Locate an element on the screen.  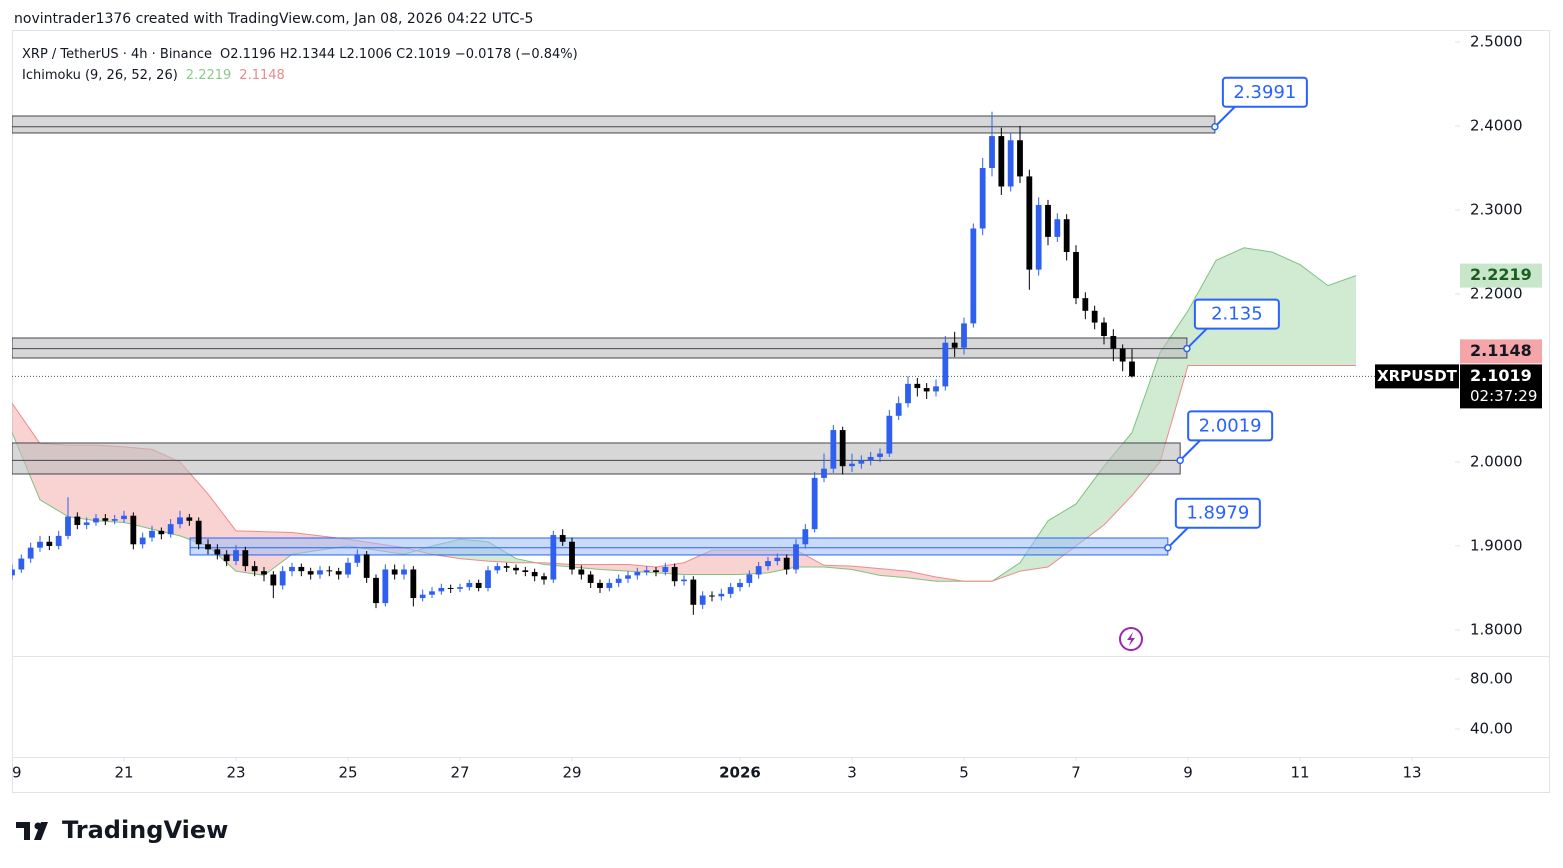
x-tick-label: 25 is located at coordinates (347, 773).